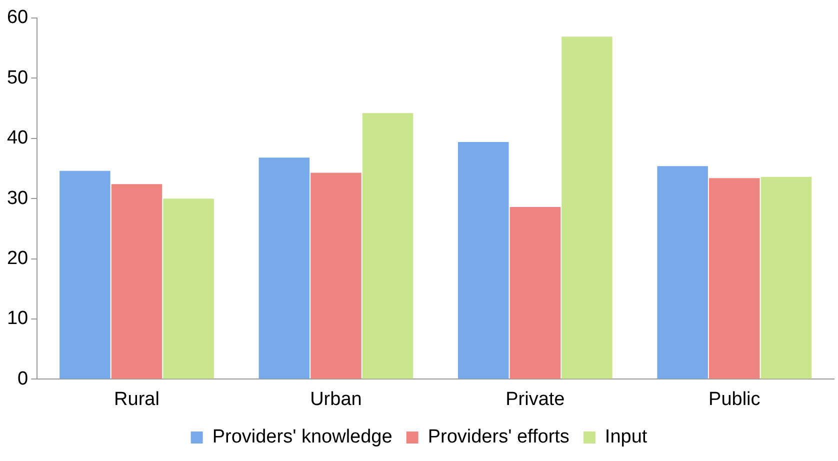 The height and width of the screenshot is (461, 838). I want to click on y-tick-label: 0, so click(23, 379).